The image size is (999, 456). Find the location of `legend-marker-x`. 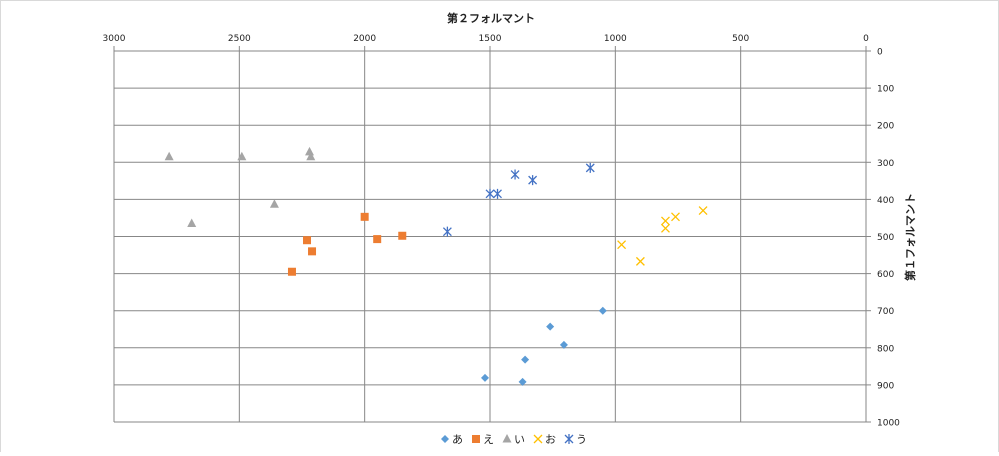

legend-marker-x is located at coordinates (538, 439).